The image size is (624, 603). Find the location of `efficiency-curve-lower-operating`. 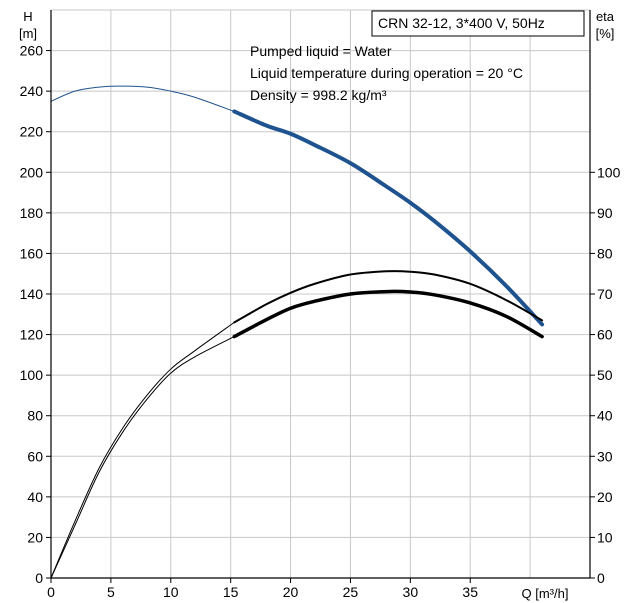

efficiency-curve-lower-operating is located at coordinates (388, 314).